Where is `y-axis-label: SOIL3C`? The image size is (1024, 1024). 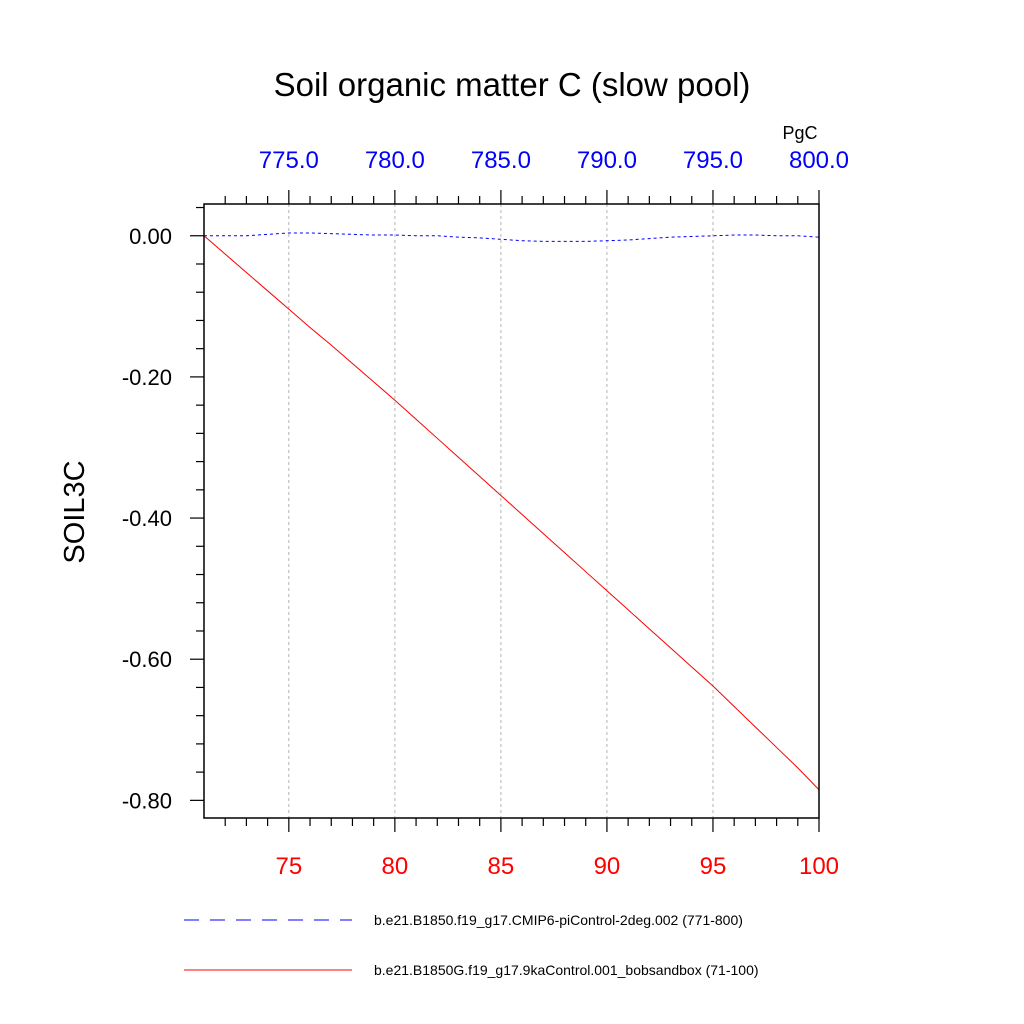 y-axis-label: SOIL3C is located at coordinates (75, 511).